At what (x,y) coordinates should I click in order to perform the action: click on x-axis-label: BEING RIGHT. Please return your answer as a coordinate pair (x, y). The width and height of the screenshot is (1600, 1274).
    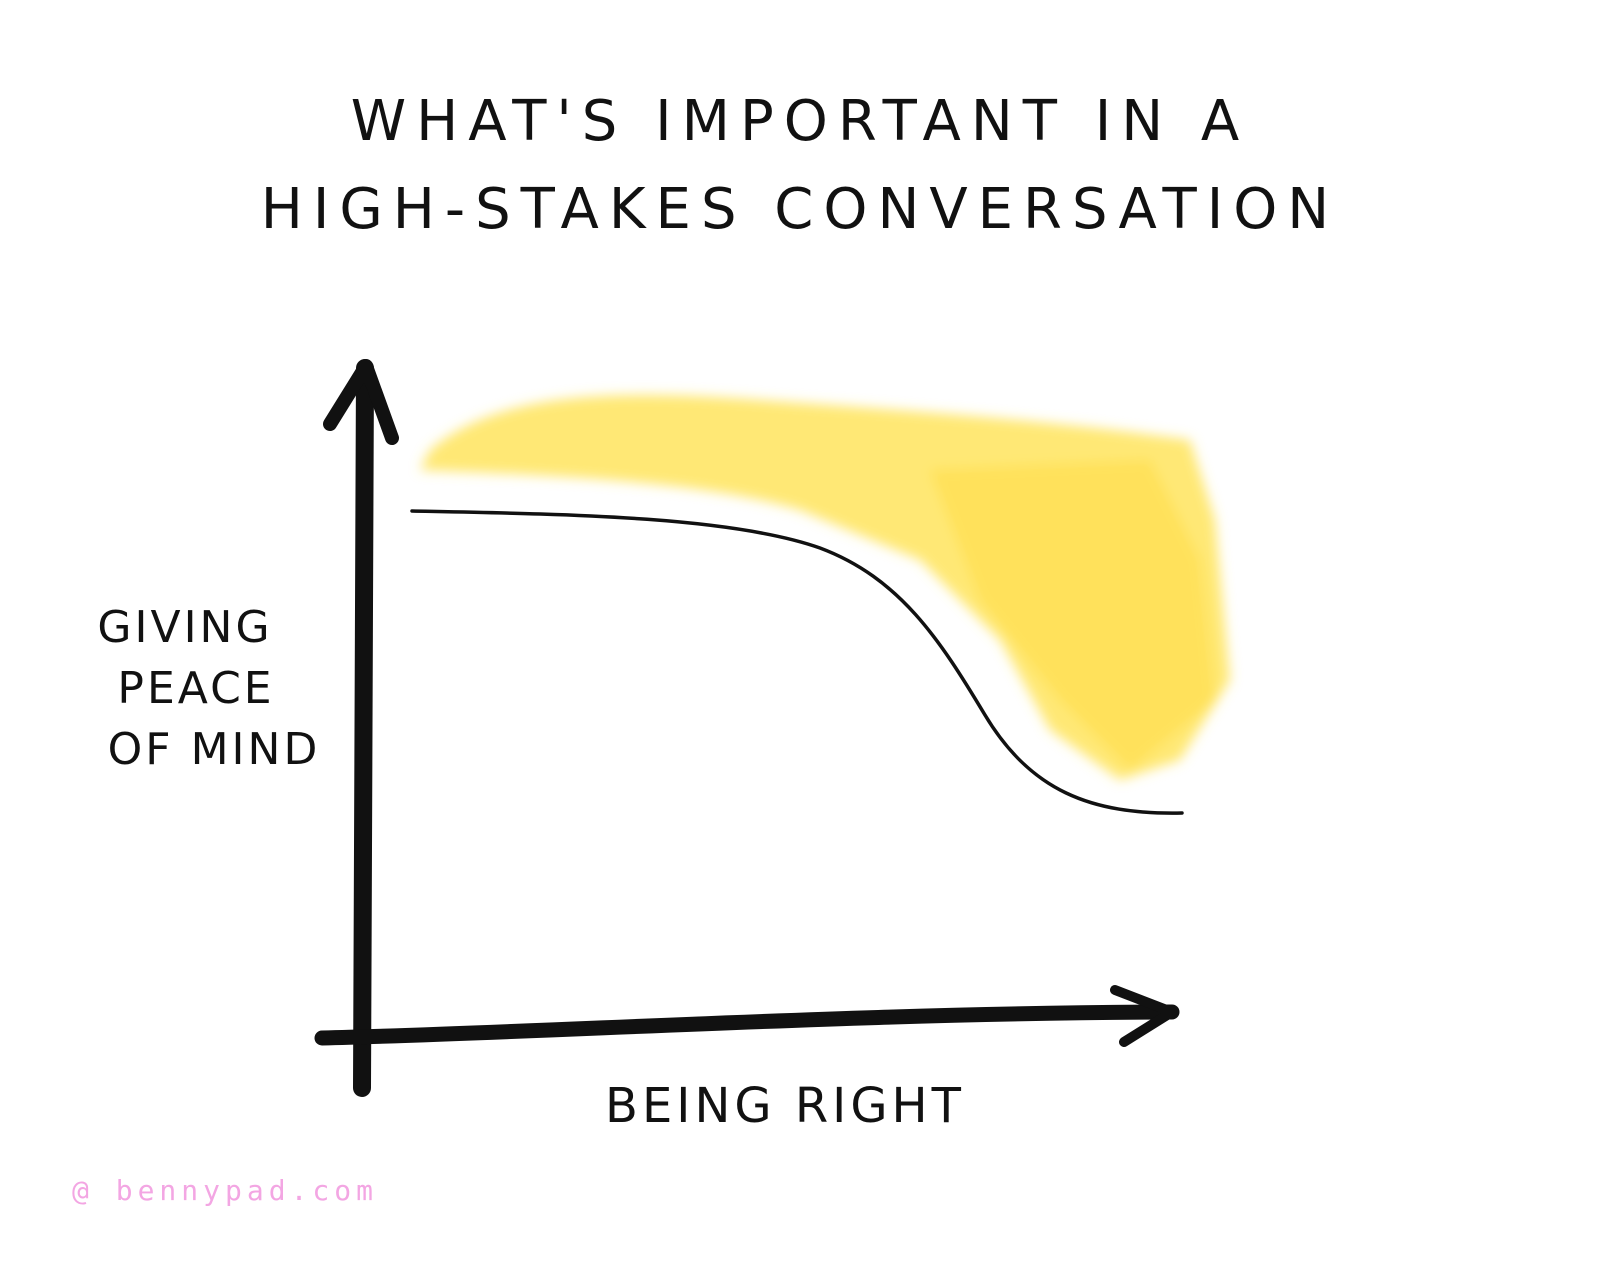
    Looking at the image, I should click on (785, 1106).